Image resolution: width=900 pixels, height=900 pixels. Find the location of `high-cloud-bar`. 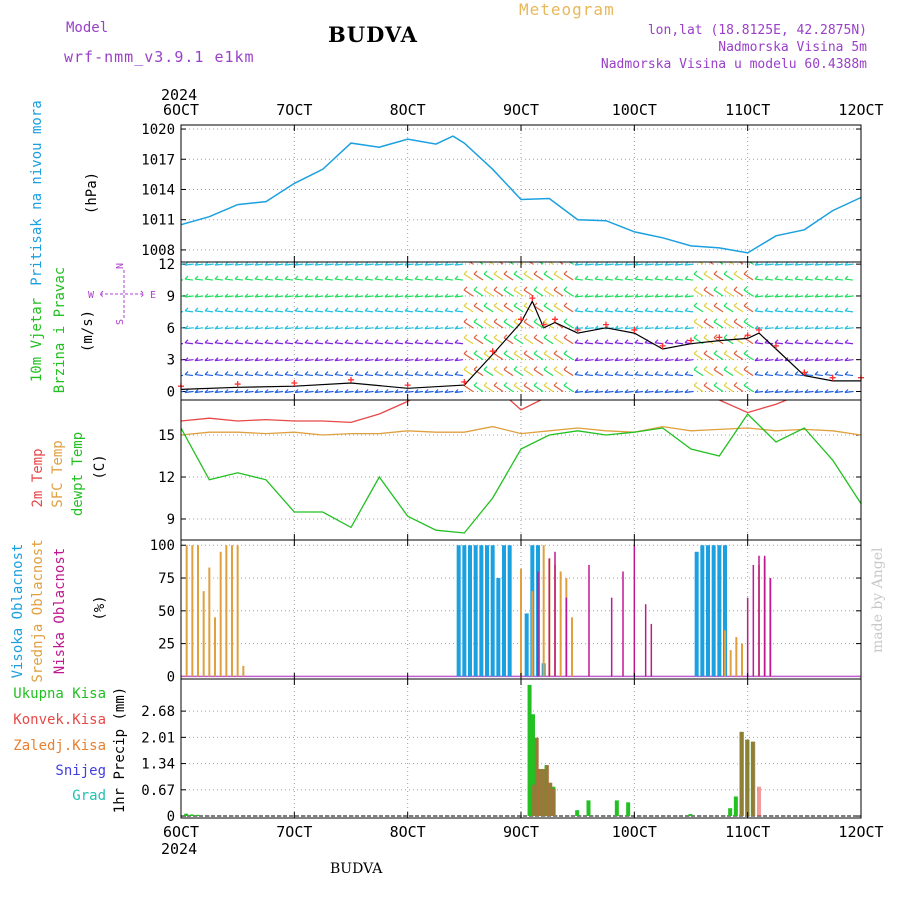

high-cloud-bar is located at coordinates (470, 611).